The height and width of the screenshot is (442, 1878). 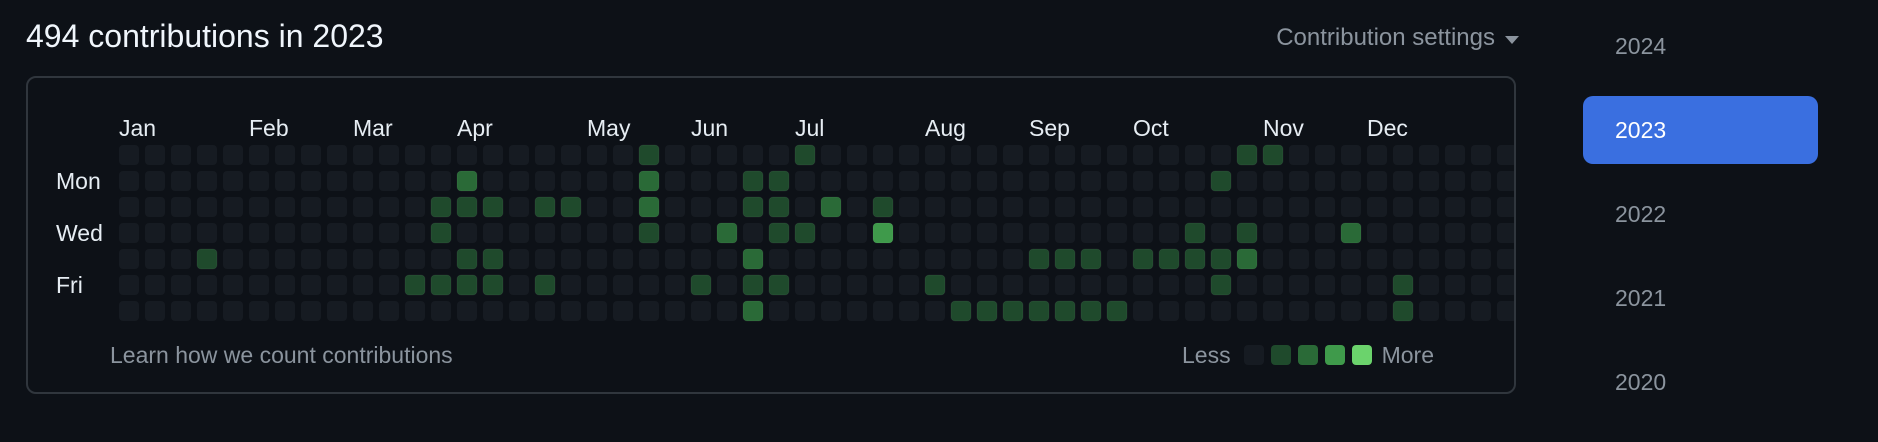 What do you see at coordinates (1641, 298) in the screenshot?
I see `year-item: 2021` at bounding box center [1641, 298].